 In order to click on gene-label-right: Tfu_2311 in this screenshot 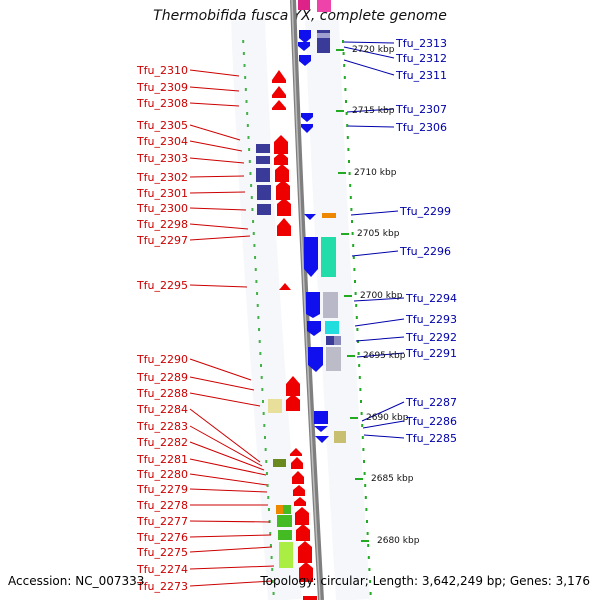, I will do `click(421, 75)`.